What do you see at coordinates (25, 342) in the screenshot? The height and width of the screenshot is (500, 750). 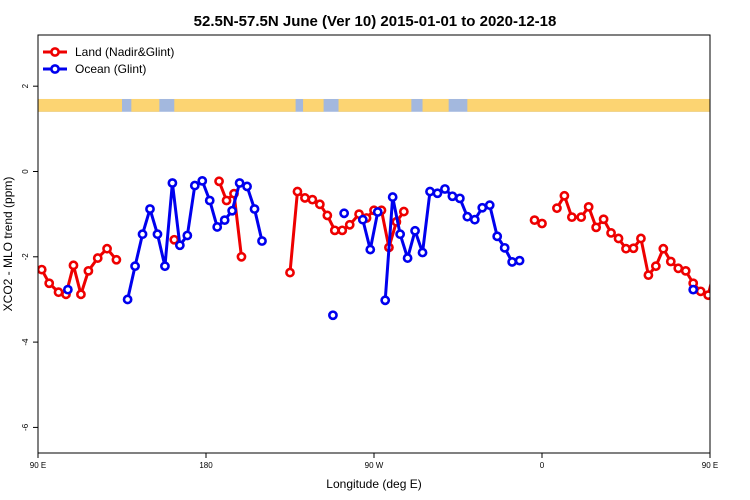 I see `y-tick-label: -4` at bounding box center [25, 342].